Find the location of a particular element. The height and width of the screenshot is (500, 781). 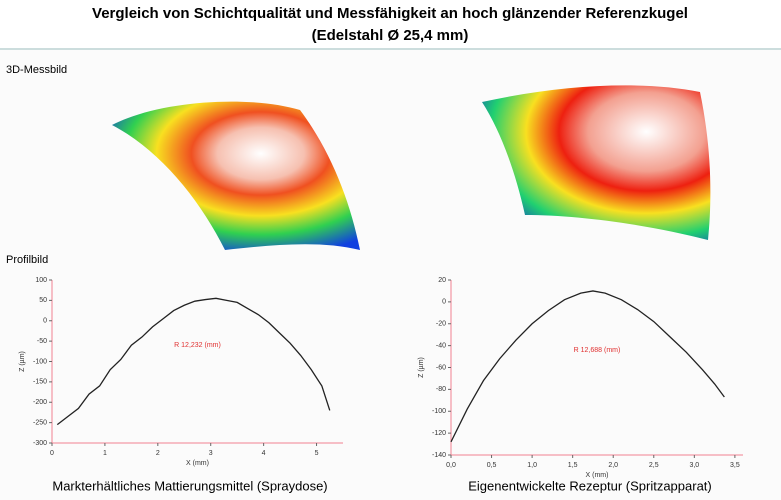

x-tick-label: 3,0 is located at coordinates (694, 465).